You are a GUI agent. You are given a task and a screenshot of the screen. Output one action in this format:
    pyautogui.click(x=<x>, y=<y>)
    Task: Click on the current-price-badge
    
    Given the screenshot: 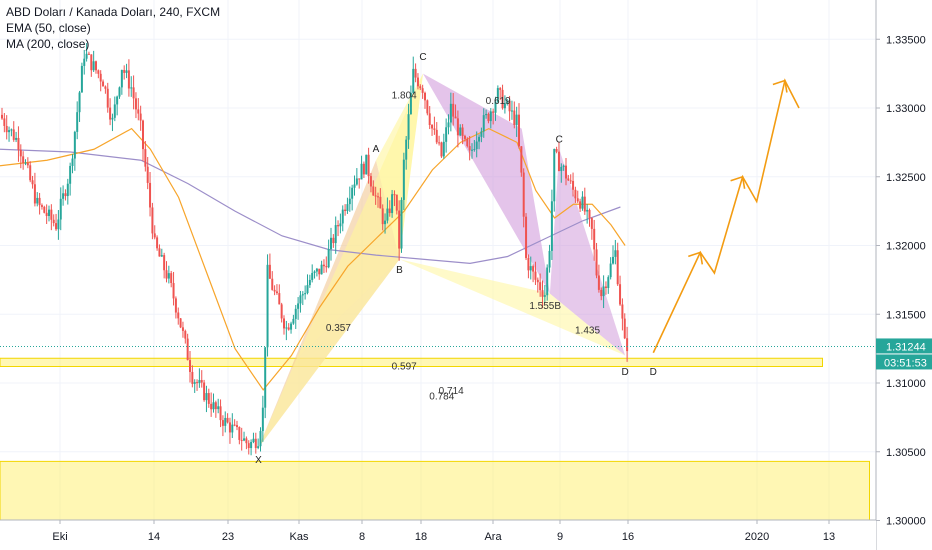 What is the action you would take?
    pyautogui.click(x=904, y=346)
    